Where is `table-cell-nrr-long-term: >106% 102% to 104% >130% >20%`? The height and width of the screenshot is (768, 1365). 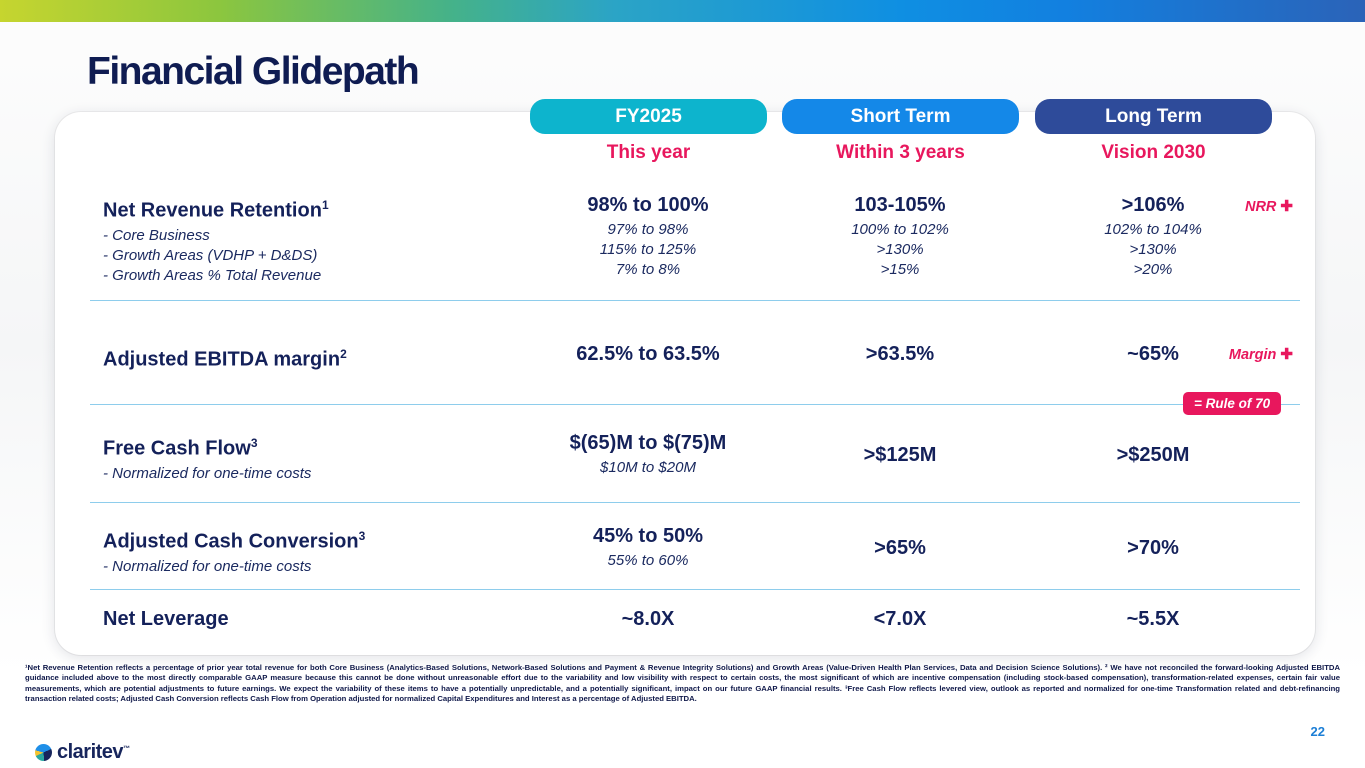
table-cell-nrr-long-term: >106% 102% to 104% >130% >20% is located at coordinates (1153, 236).